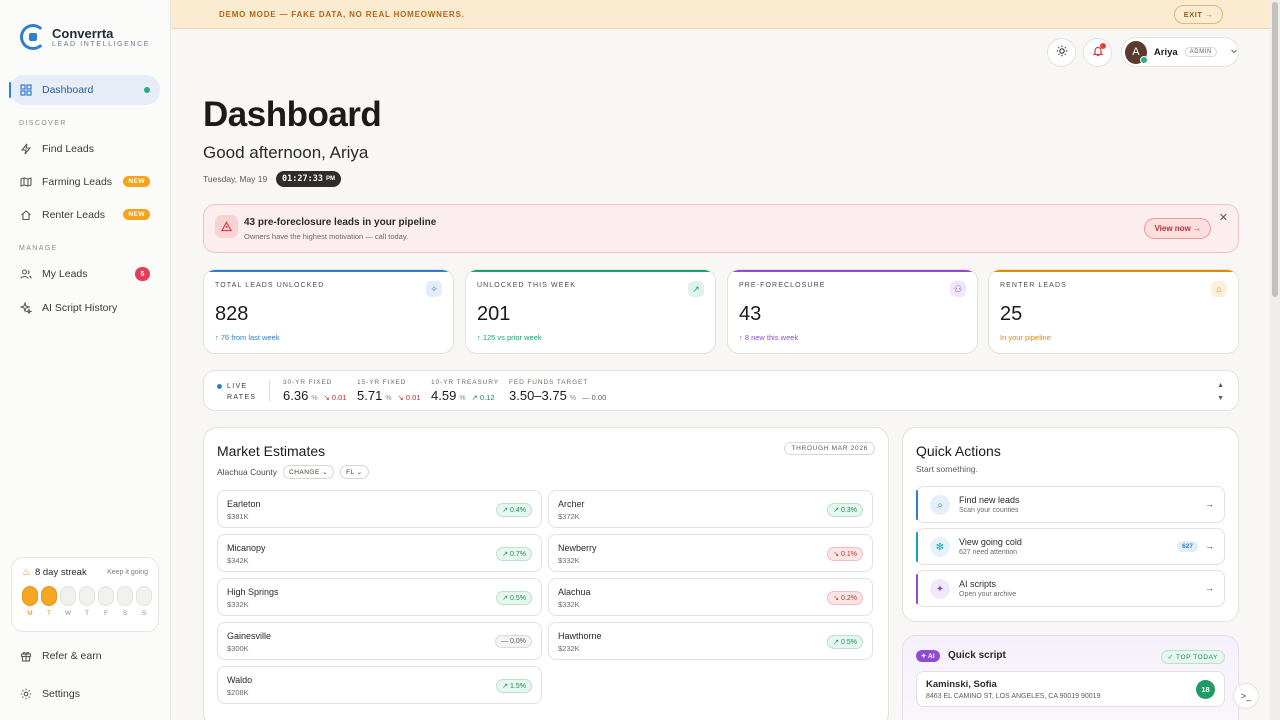 This screenshot has width=1280, height=720. Describe the element at coordinates (68, 90) in the screenshot. I see `sidebar-item-label: Dashboard` at that location.